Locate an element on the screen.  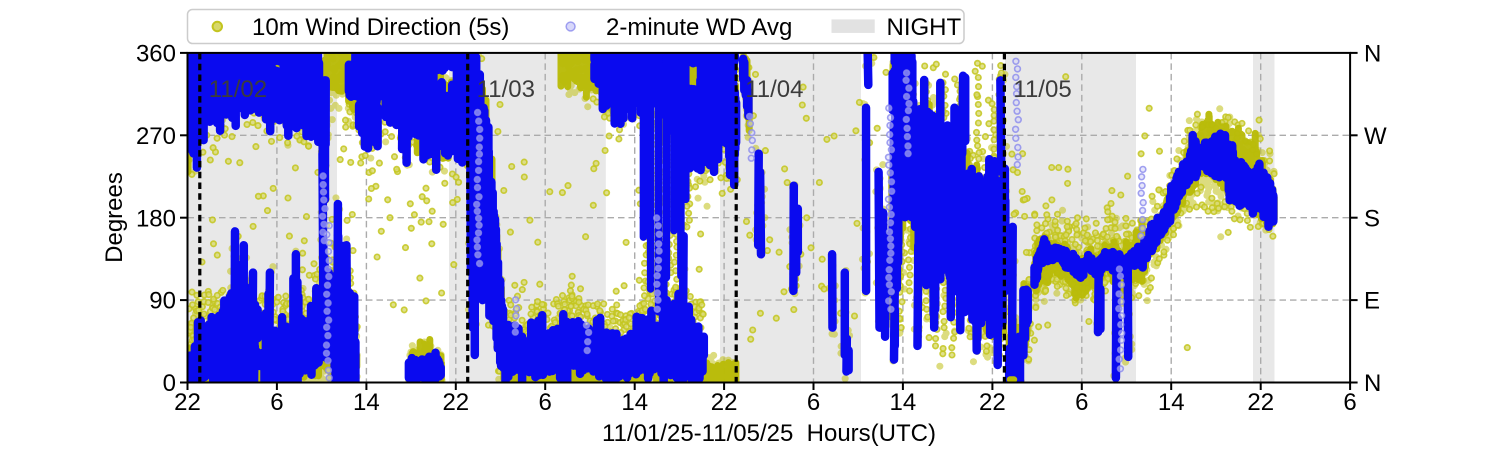
svg-text: Degrees is located at coordinates (114, 217).